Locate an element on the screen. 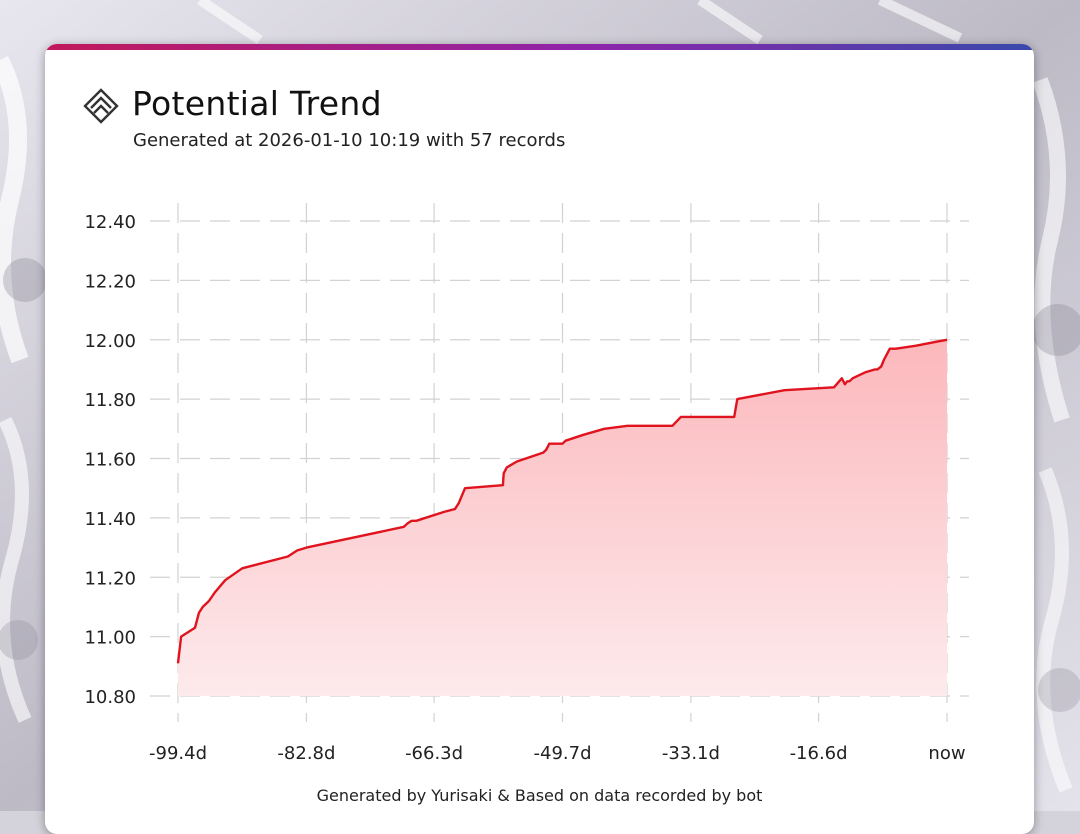 The image size is (1080, 834). y-tick-label: 11.80 is located at coordinates (110, 400).